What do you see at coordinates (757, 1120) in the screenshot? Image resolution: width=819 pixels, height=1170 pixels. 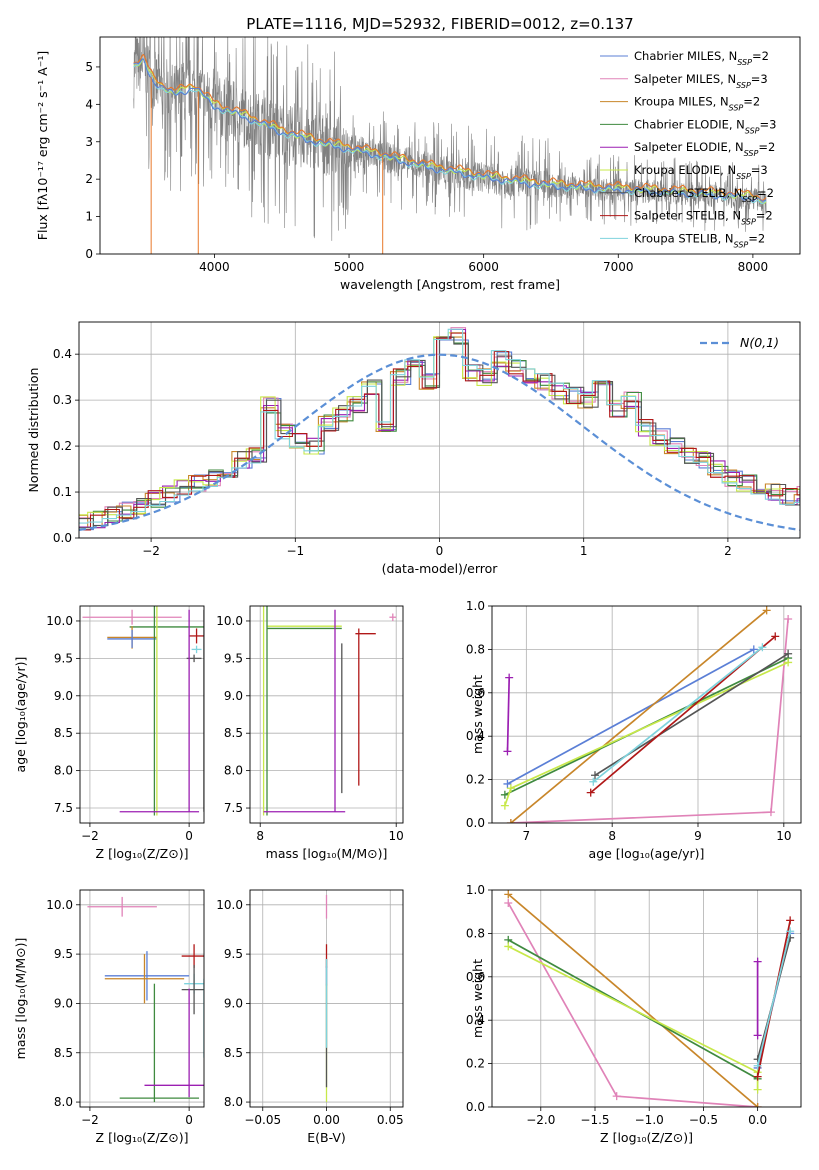 I see `x-tick-label: 0.0` at bounding box center [757, 1120].